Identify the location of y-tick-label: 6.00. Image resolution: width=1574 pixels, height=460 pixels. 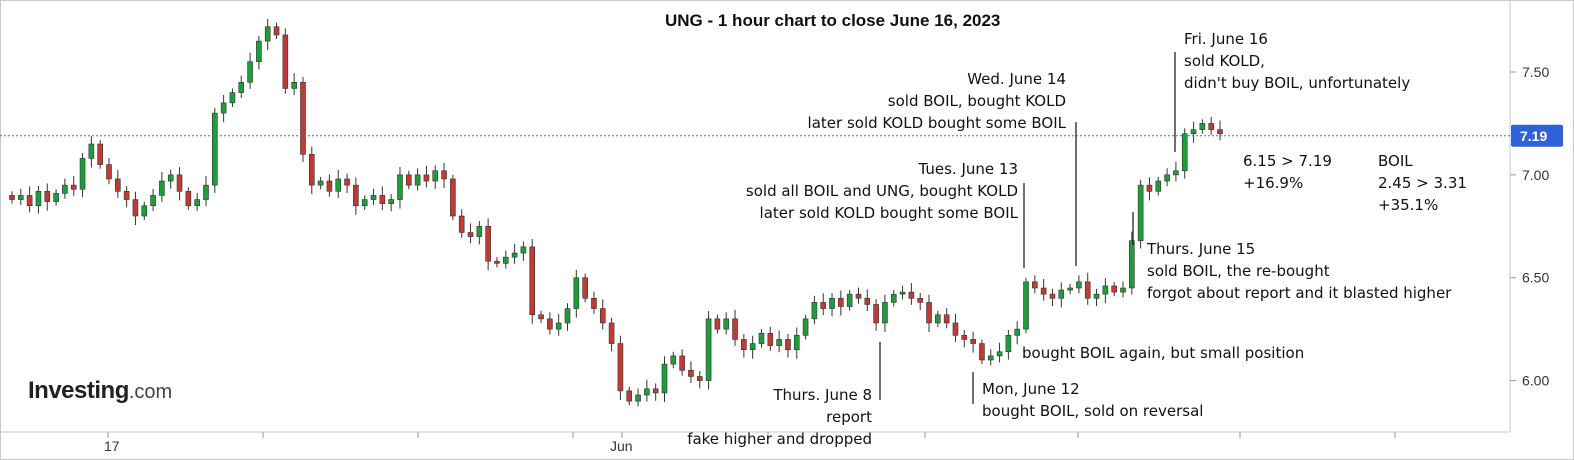
(1535, 381).